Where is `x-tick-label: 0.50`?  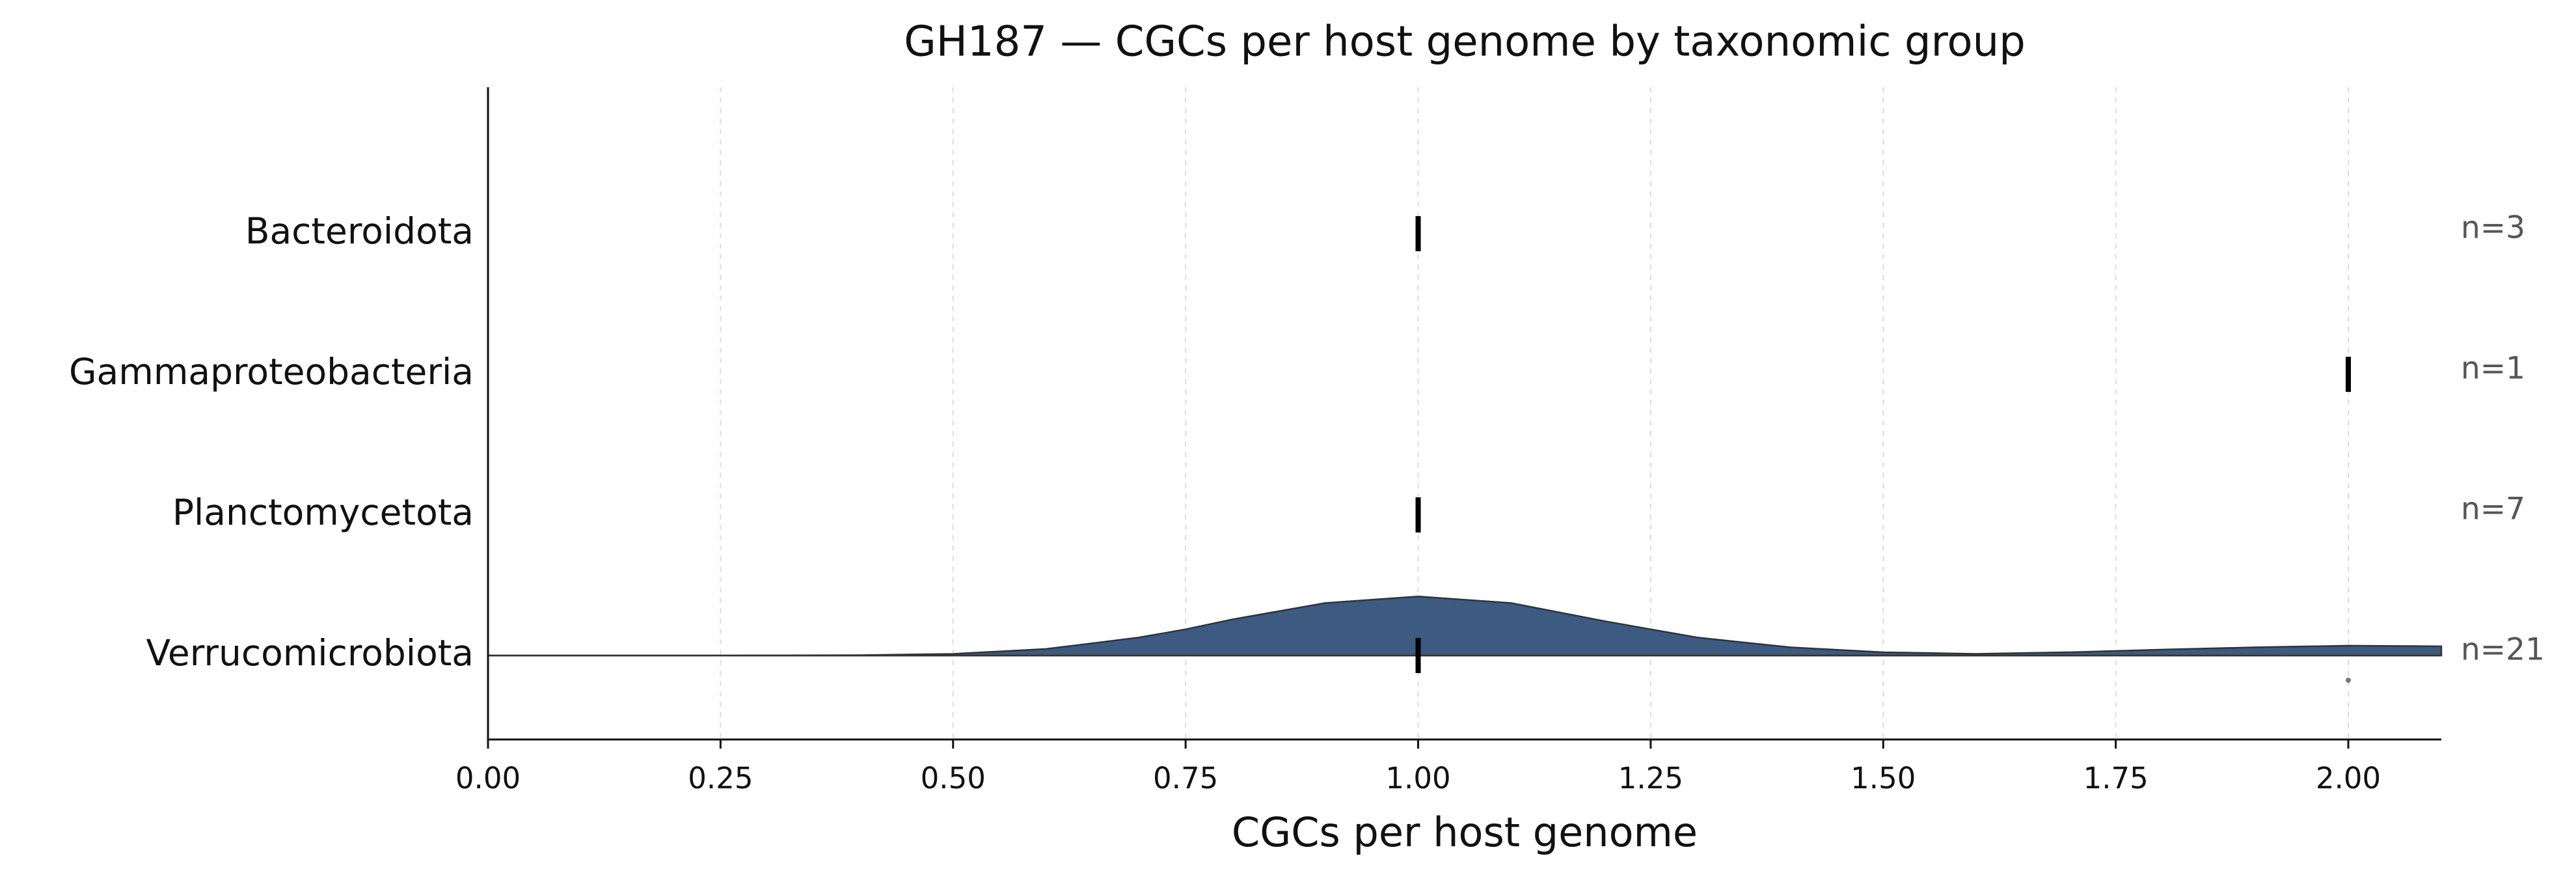 x-tick-label: 0.50 is located at coordinates (954, 778).